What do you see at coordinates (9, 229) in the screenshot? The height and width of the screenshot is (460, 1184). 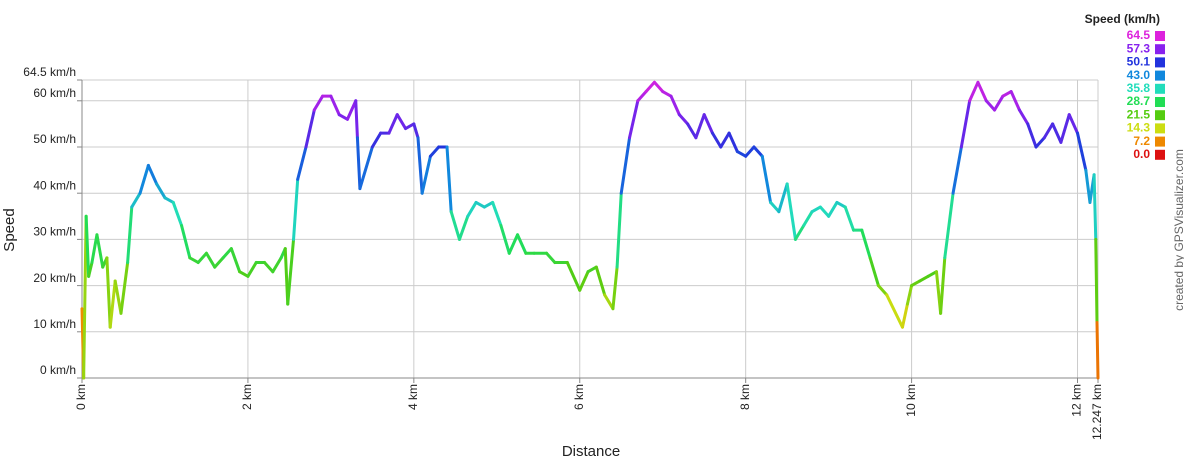 I see `y-axis-title: Speed` at bounding box center [9, 229].